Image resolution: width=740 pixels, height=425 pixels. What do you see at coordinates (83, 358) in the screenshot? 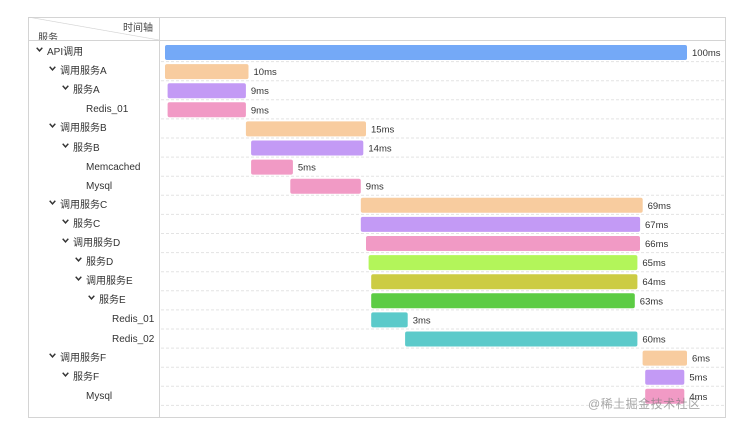
I see `tree-item-label: 调用服务F` at bounding box center [83, 358].